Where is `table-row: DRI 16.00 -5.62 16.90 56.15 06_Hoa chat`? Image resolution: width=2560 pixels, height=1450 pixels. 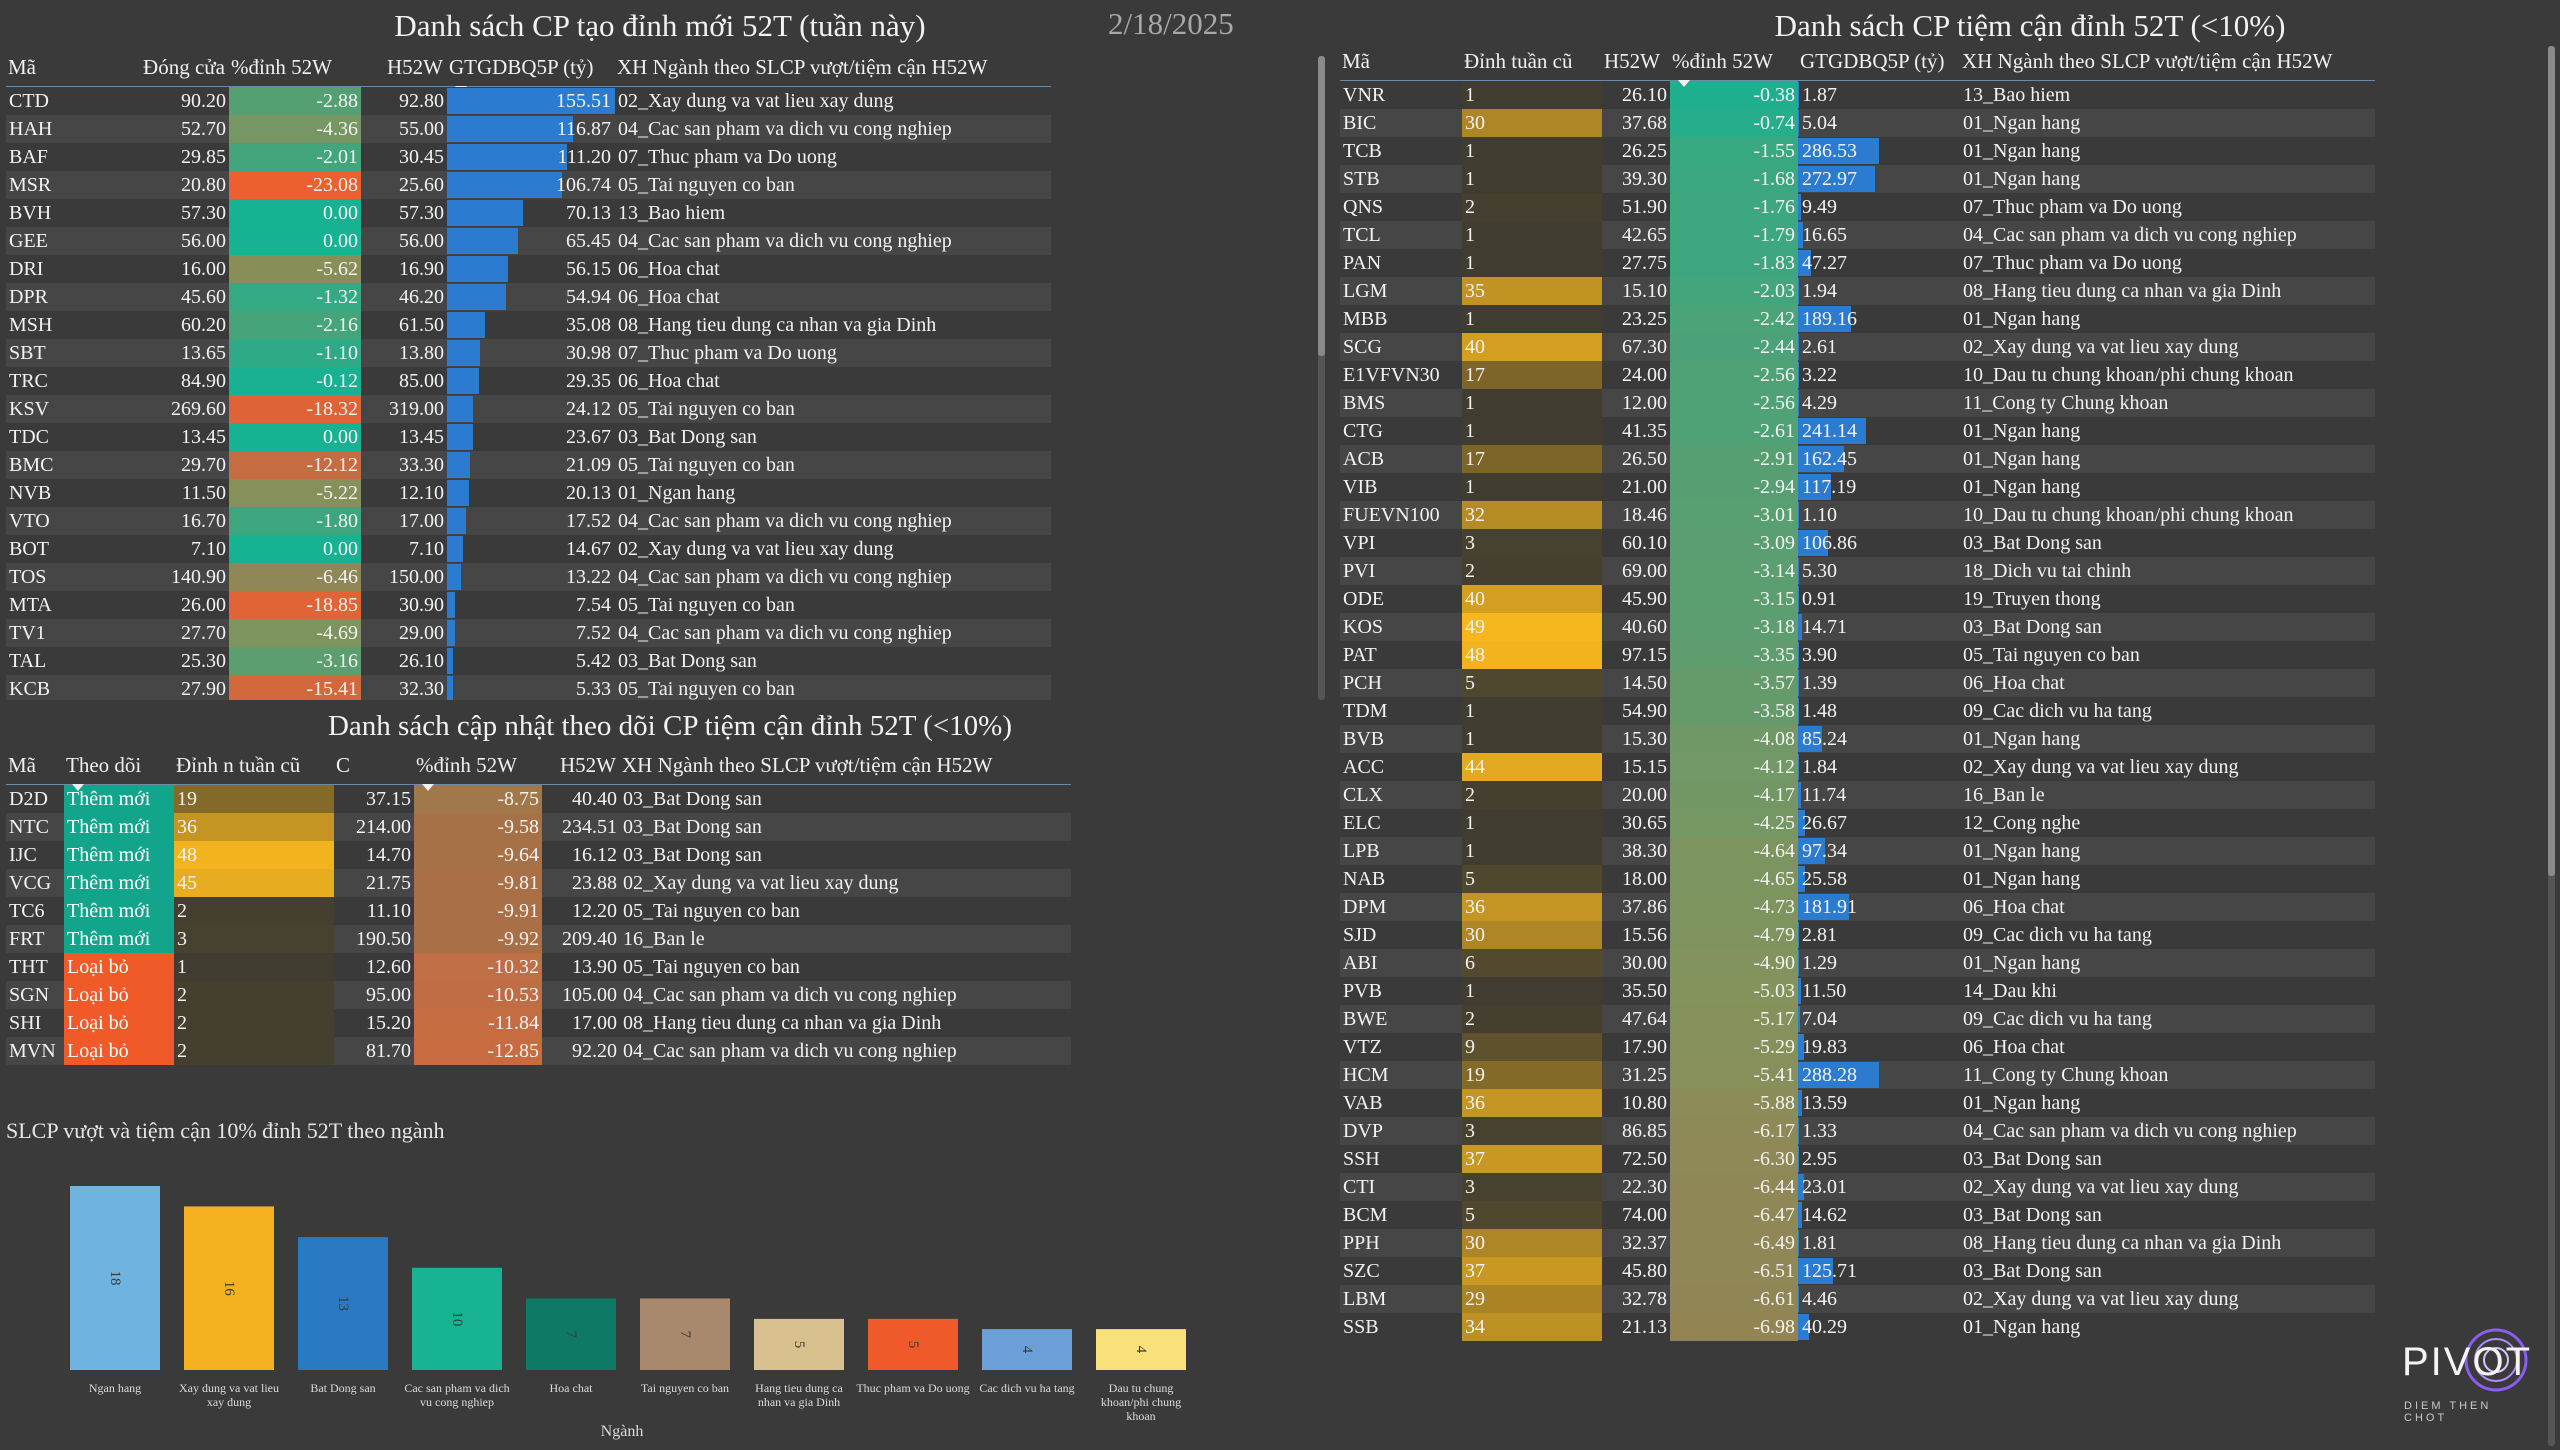
table-row: DRI 16.00 -5.62 16.90 56.15 06_Hoa chat is located at coordinates (528, 268).